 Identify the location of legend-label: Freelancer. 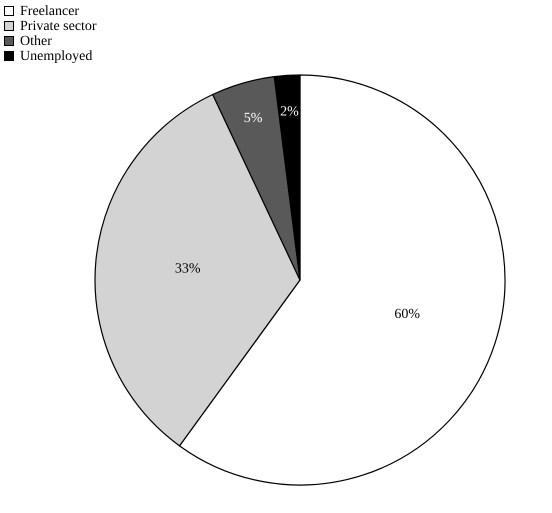
(50, 11).